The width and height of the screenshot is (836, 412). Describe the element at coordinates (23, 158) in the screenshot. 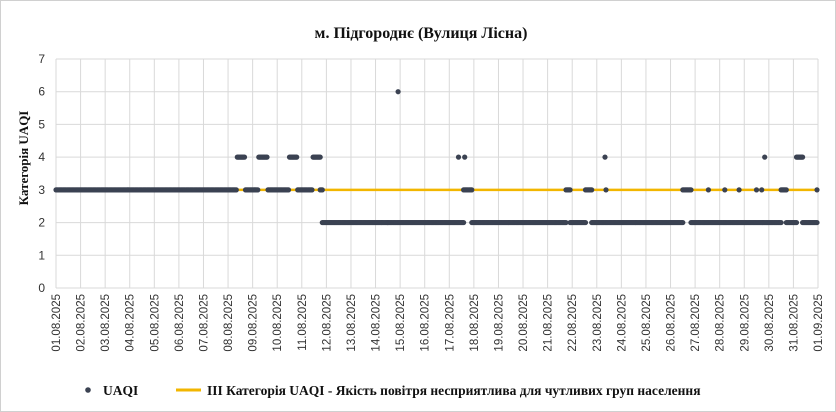

I see `y-axis-label: Категорія UAQI` at that location.